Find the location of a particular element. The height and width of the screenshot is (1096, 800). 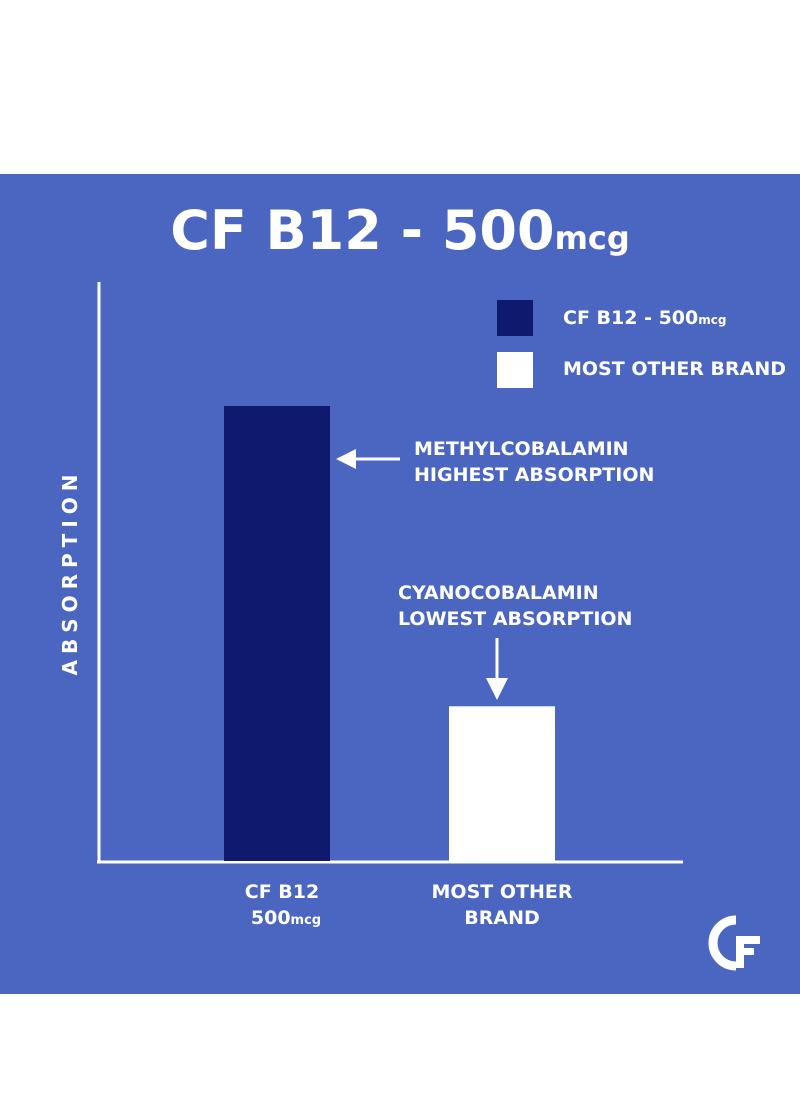

legend-label-cf-b12-main: CF B12 - 500 is located at coordinates (631, 318).